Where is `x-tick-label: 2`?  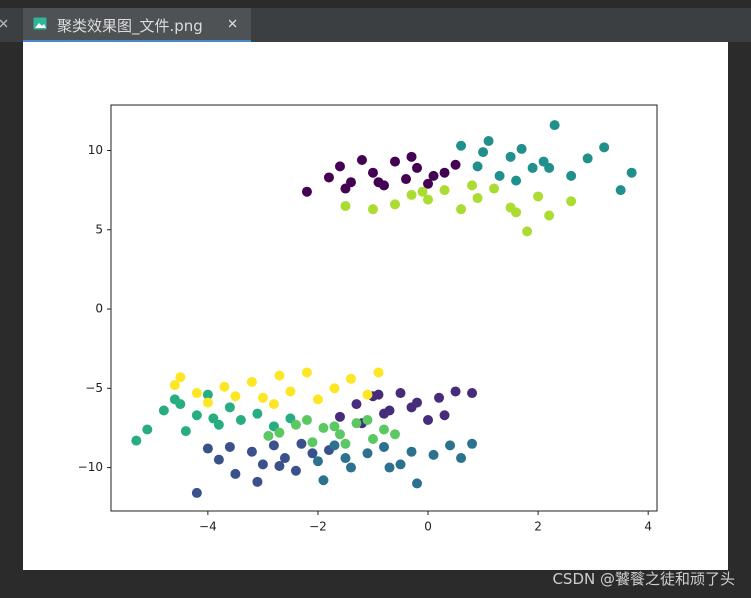
x-tick-label: 2 is located at coordinates (538, 527).